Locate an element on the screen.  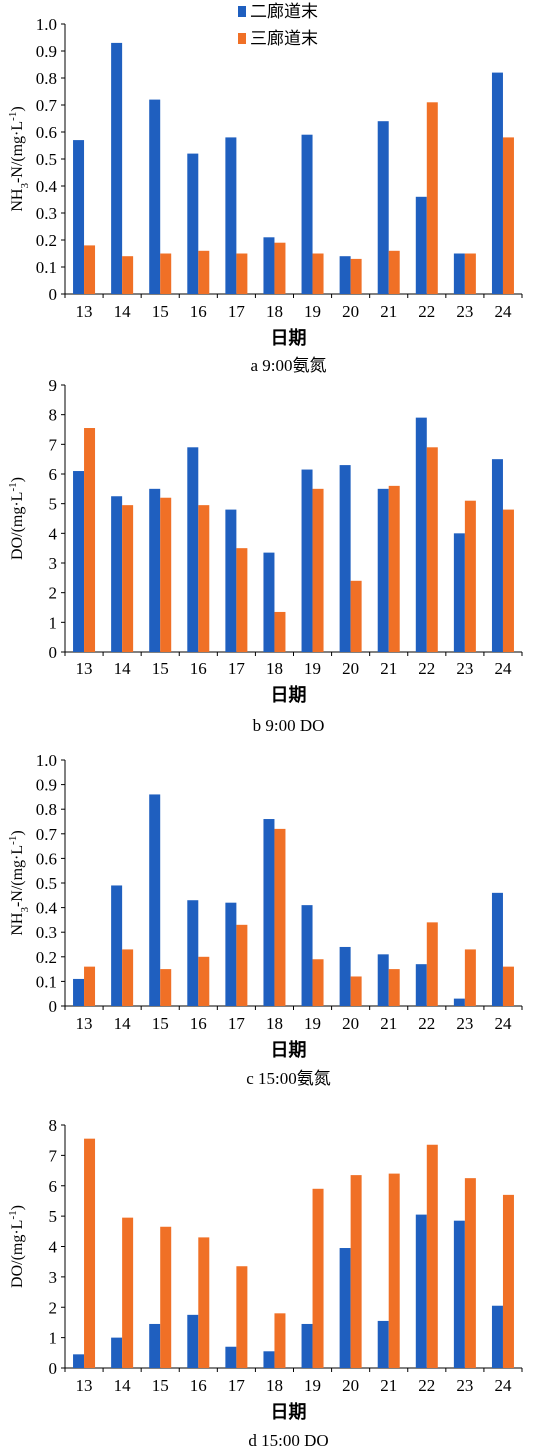
y-tick-label: 7 is located at coordinates (53, 444).